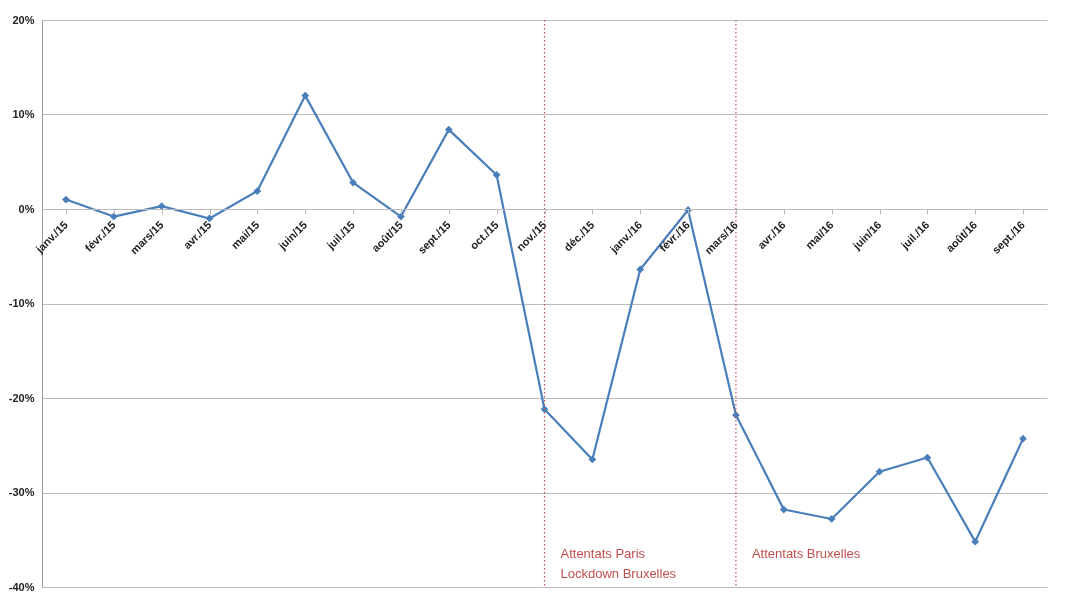  What do you see at coordinates (618, 563) in the screenshot?
I see `ref-line-label: Attentats Paris Lockdown Bruxelles` at bounding box center [618, 563].